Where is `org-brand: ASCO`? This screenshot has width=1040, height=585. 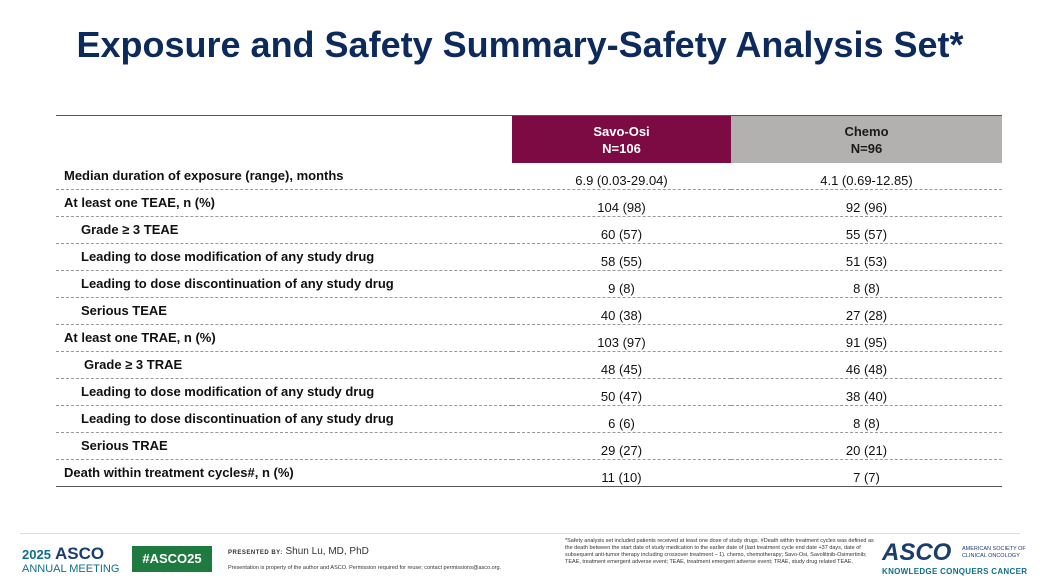 org-brand: ASCO is located at coordinates (917, 552).